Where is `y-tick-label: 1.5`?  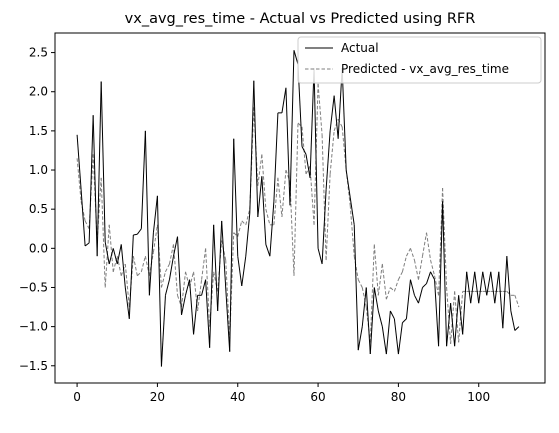
y-tick-label: 1.5 is located at coordinates (38, 131).